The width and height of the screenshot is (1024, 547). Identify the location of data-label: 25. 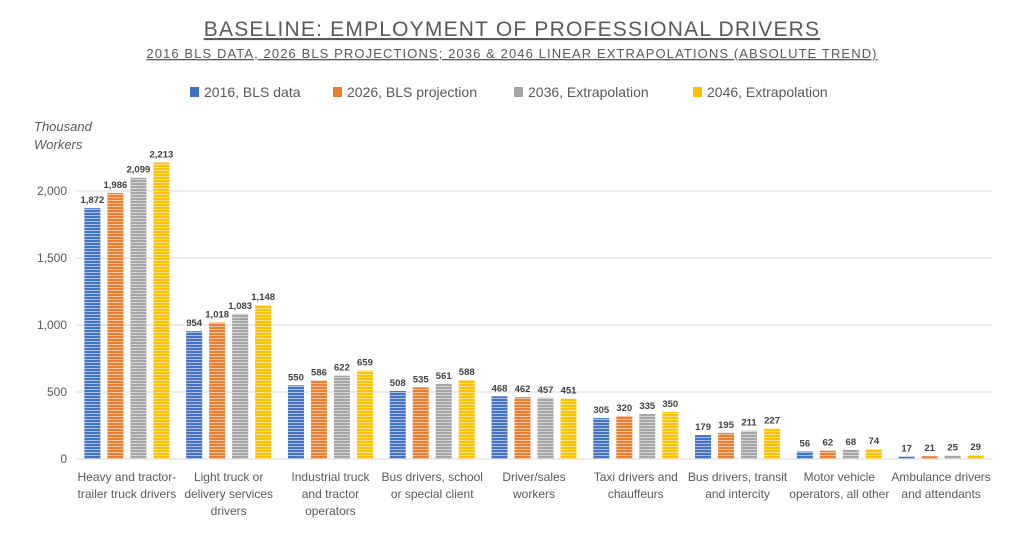
(952, 448).